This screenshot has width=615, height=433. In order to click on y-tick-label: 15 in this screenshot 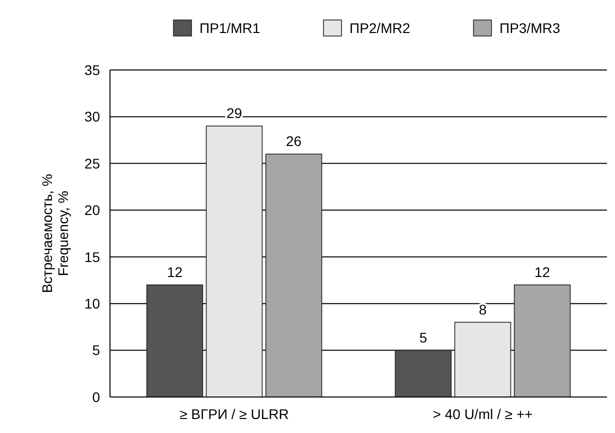, I will do `click(92, 256)`.